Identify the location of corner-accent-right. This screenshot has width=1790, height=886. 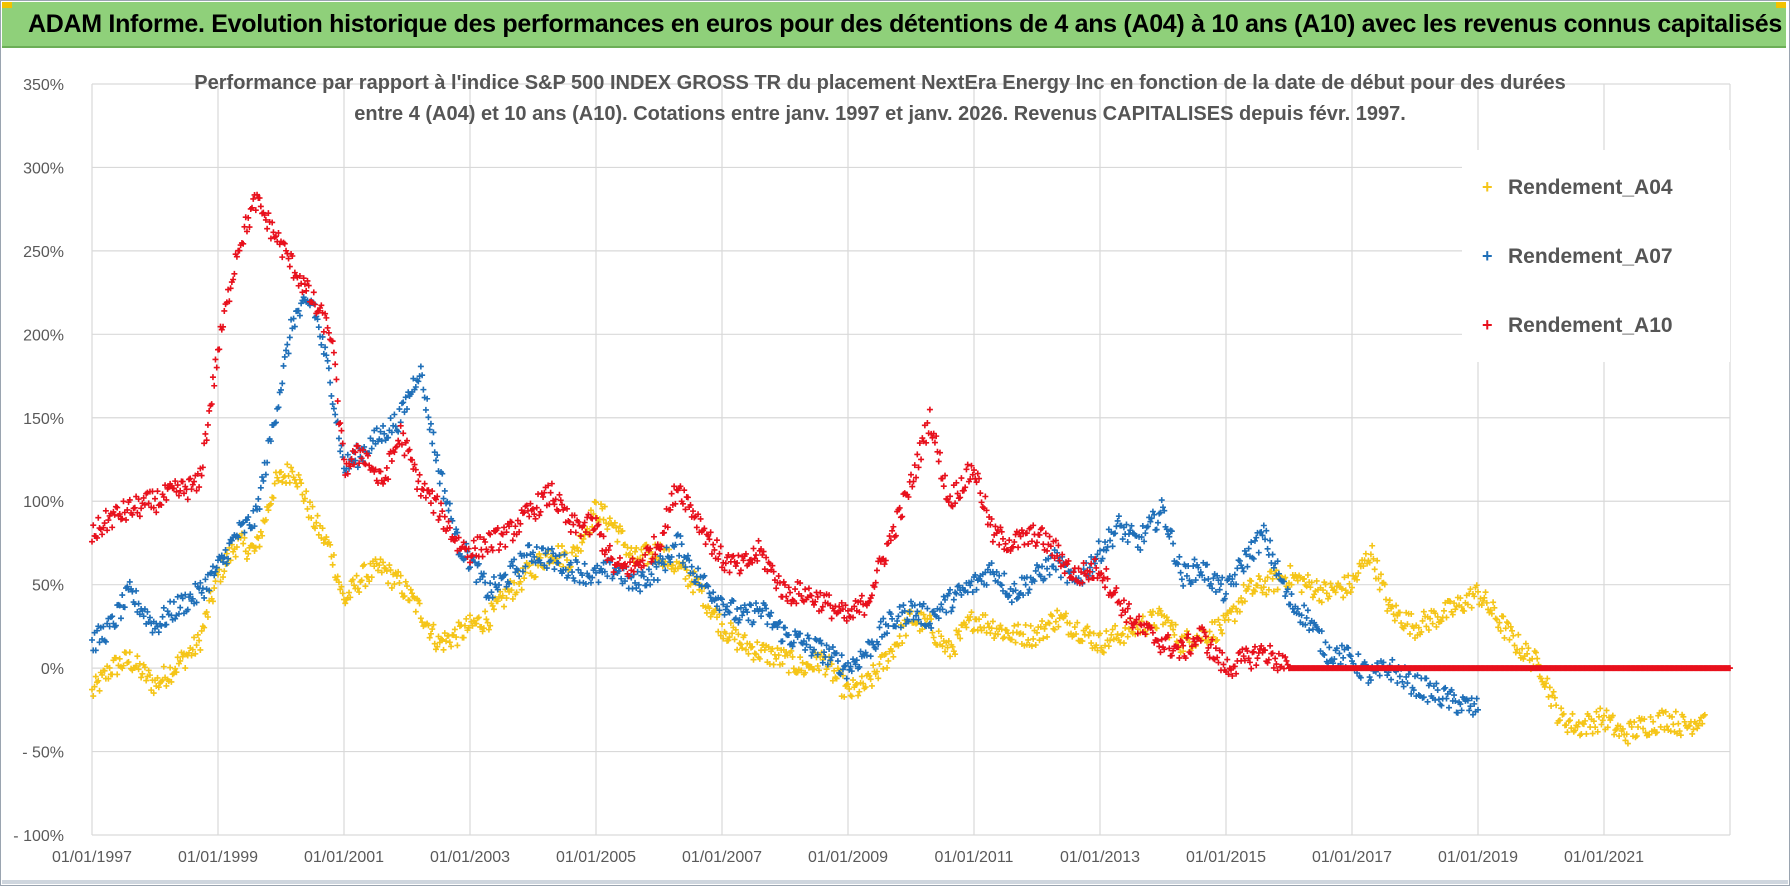
(1781, 5).